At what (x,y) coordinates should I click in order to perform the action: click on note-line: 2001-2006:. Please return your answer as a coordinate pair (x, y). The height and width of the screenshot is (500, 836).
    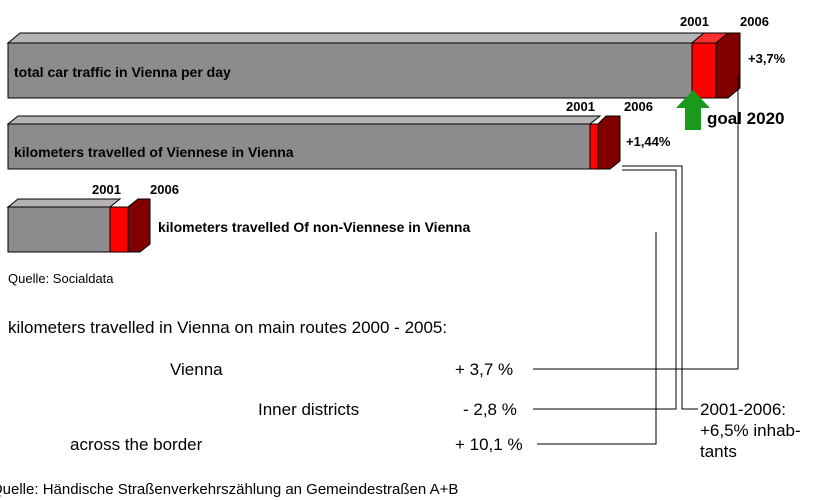
    Looking at the image, I should click on (743, 409).